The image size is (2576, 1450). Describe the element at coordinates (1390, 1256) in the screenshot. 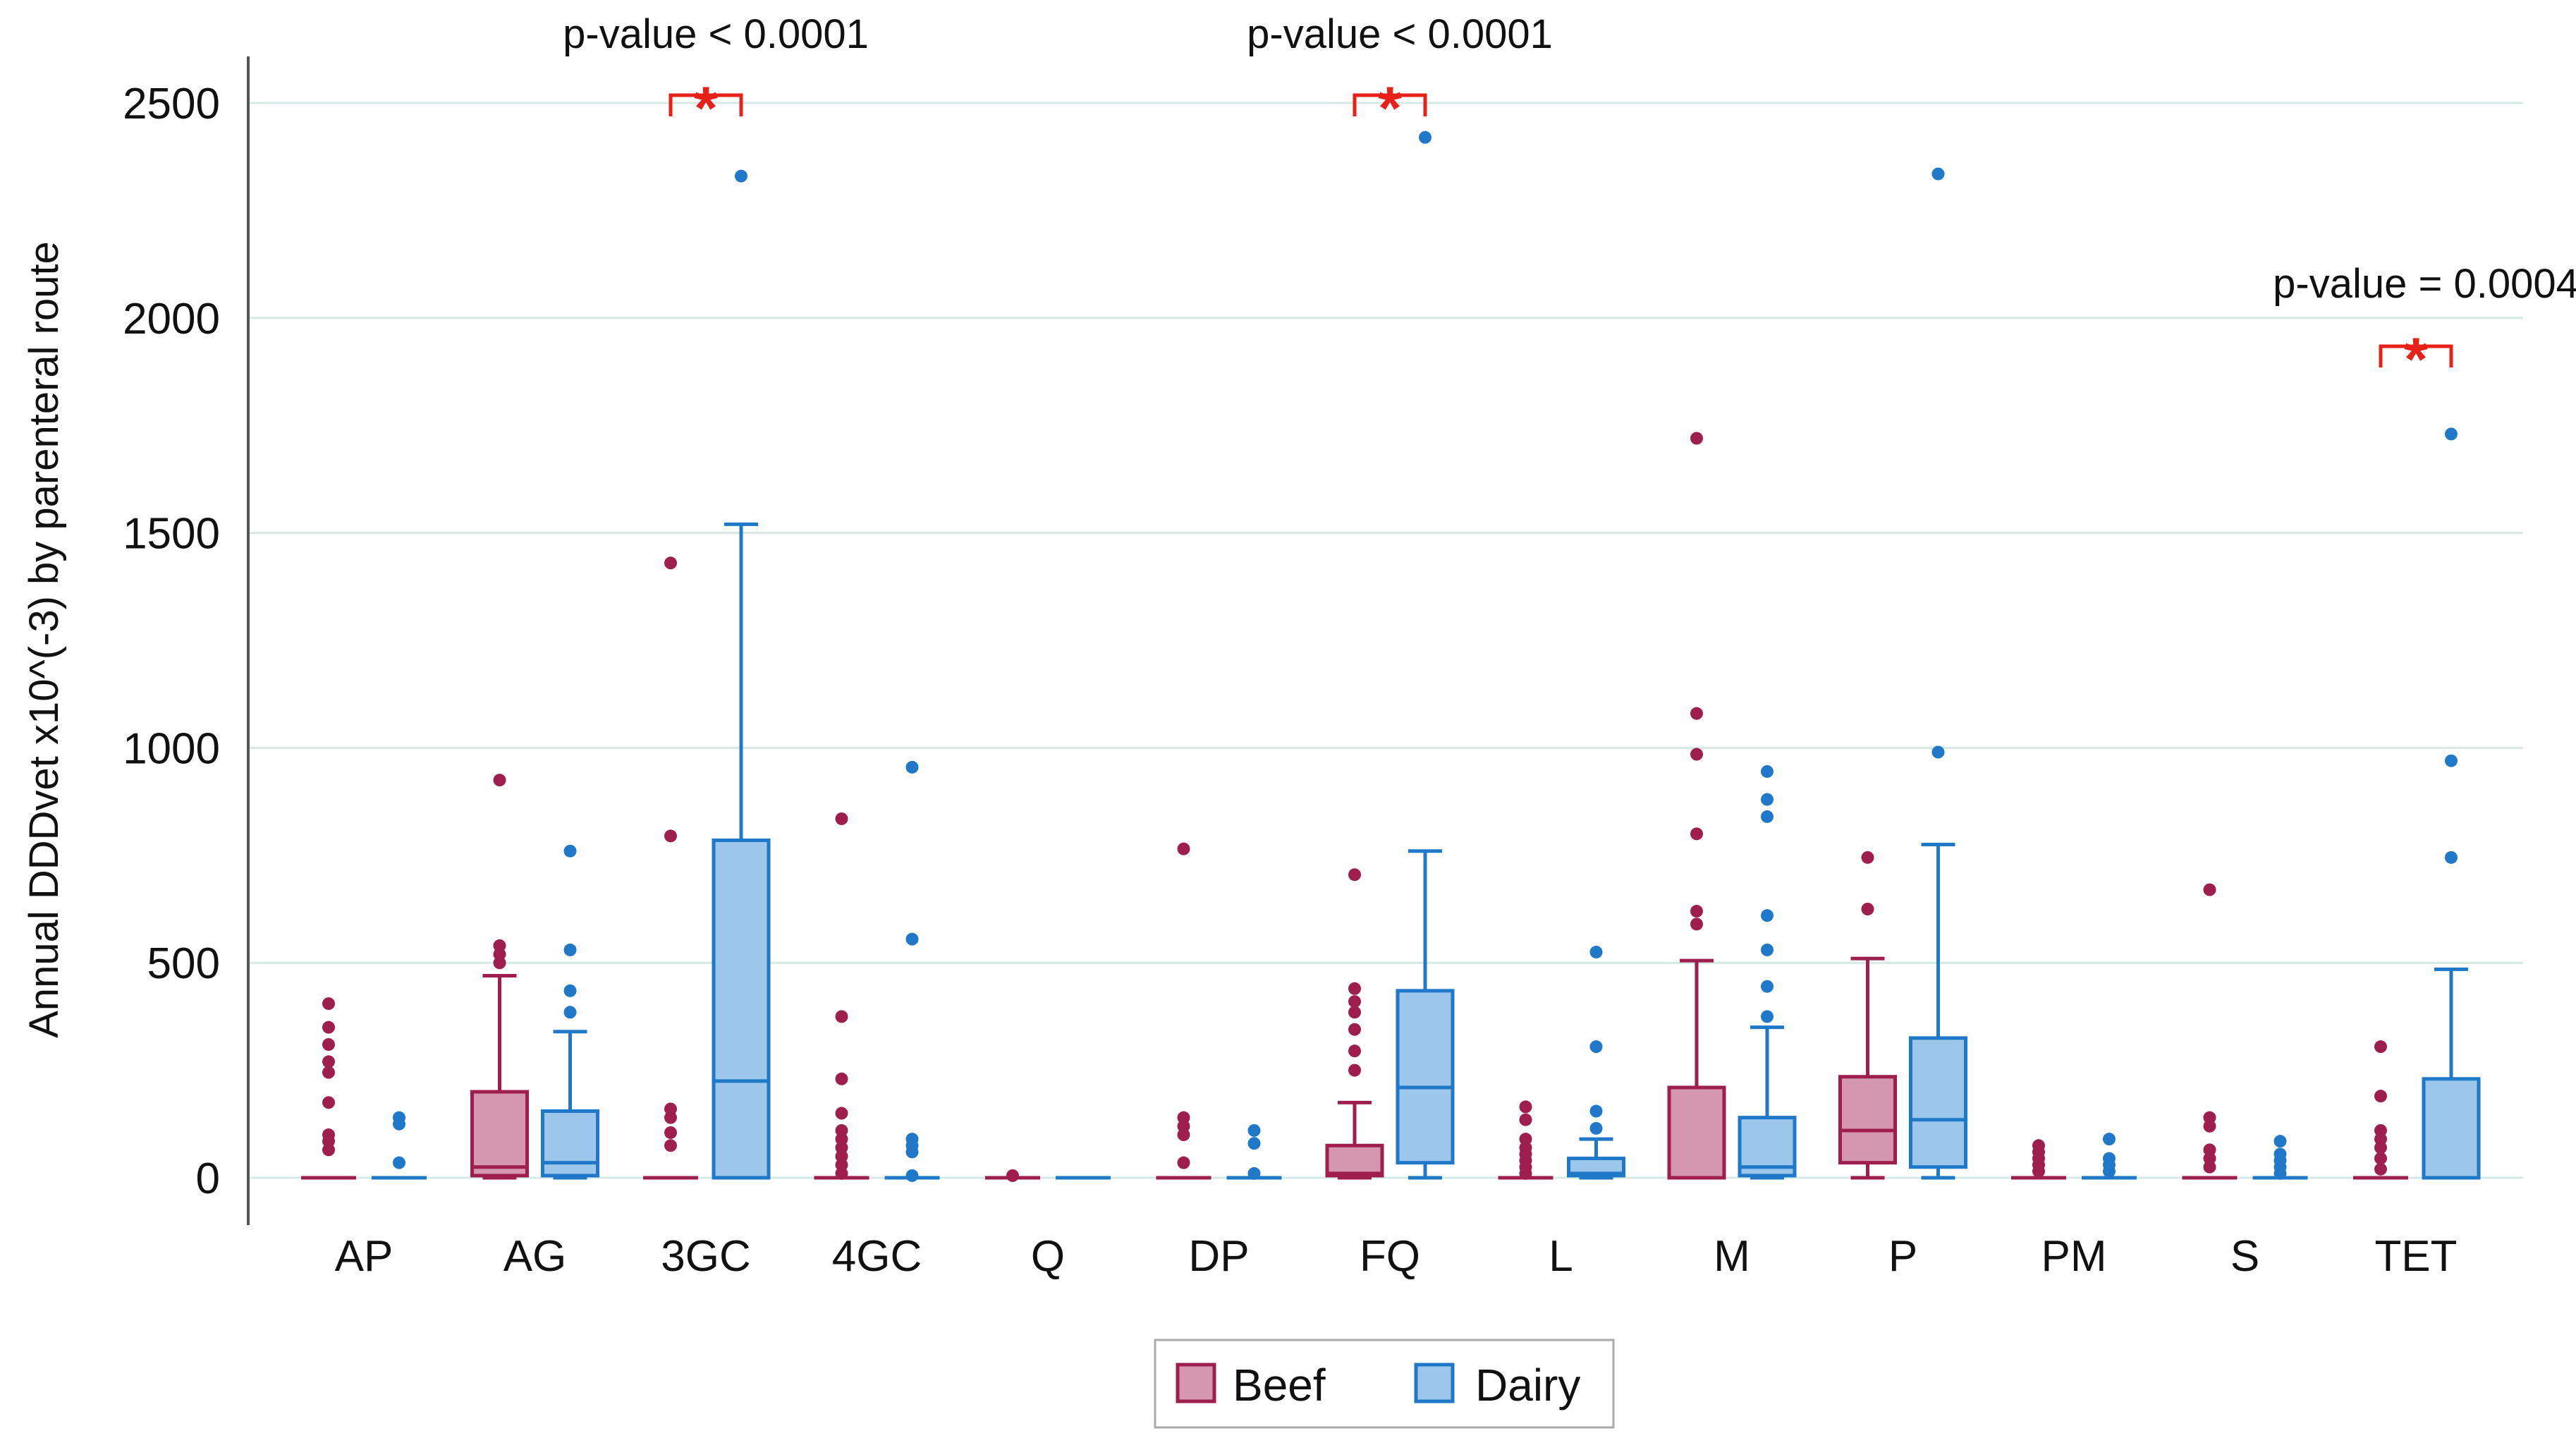

I see `x-tick-label: FQ` at that location.